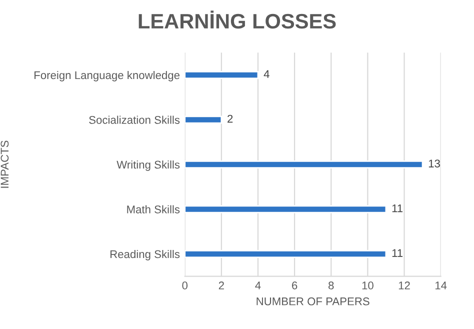  I want to click on x-tick-label: 12, so click(404, 286).